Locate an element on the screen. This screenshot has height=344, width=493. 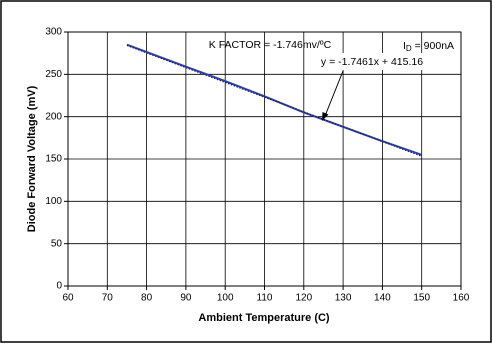
x-tick-label: 80 is located at coordinates (147, 298).